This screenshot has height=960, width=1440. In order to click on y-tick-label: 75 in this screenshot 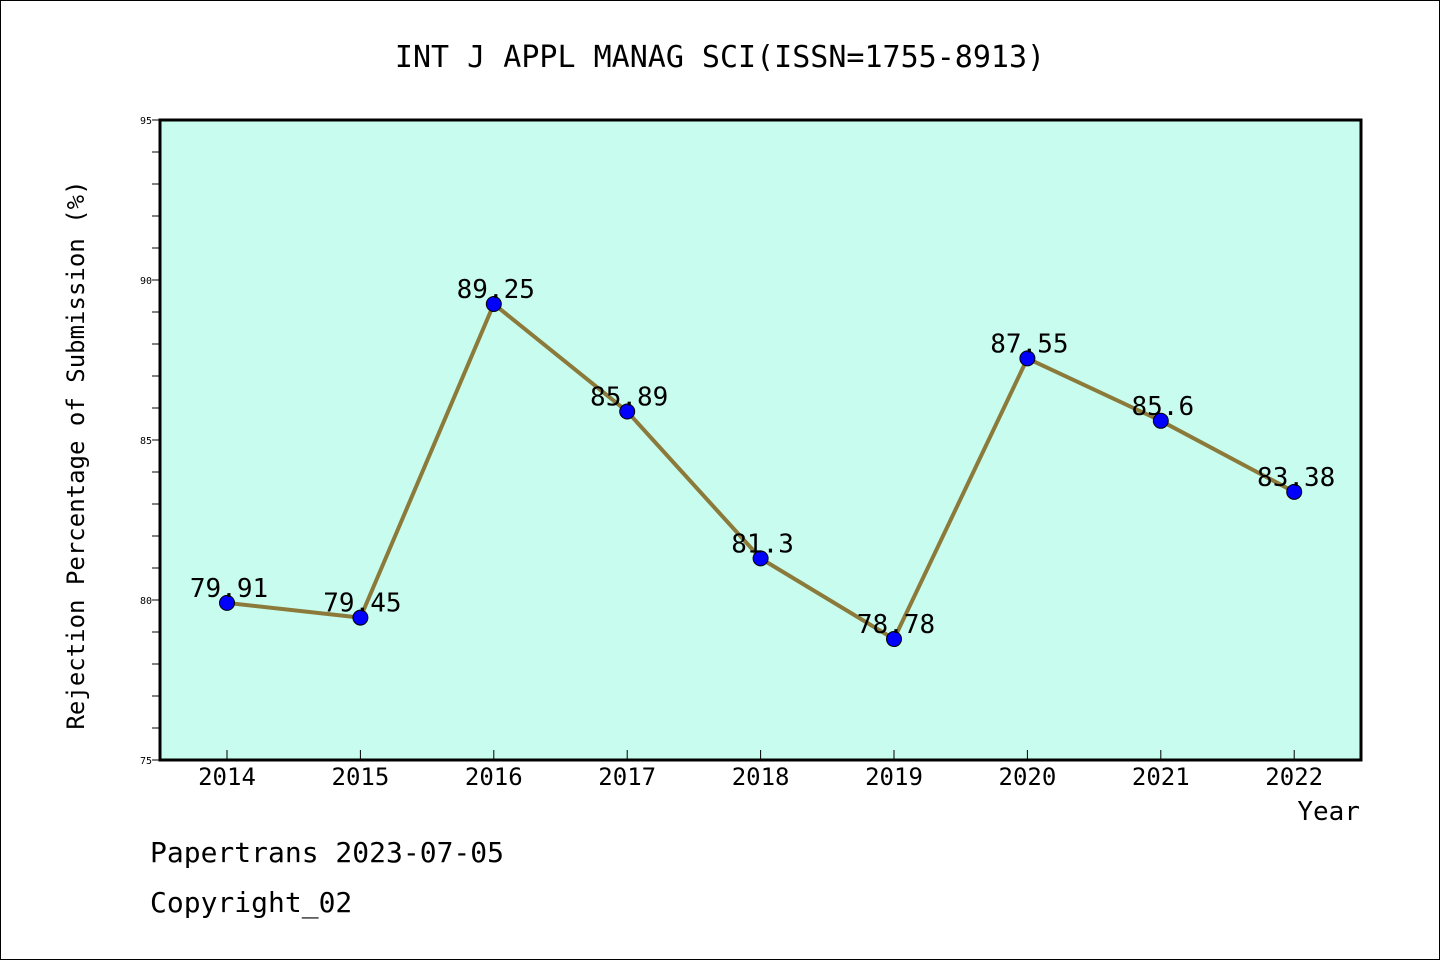, I will do `click(146, 761)`.